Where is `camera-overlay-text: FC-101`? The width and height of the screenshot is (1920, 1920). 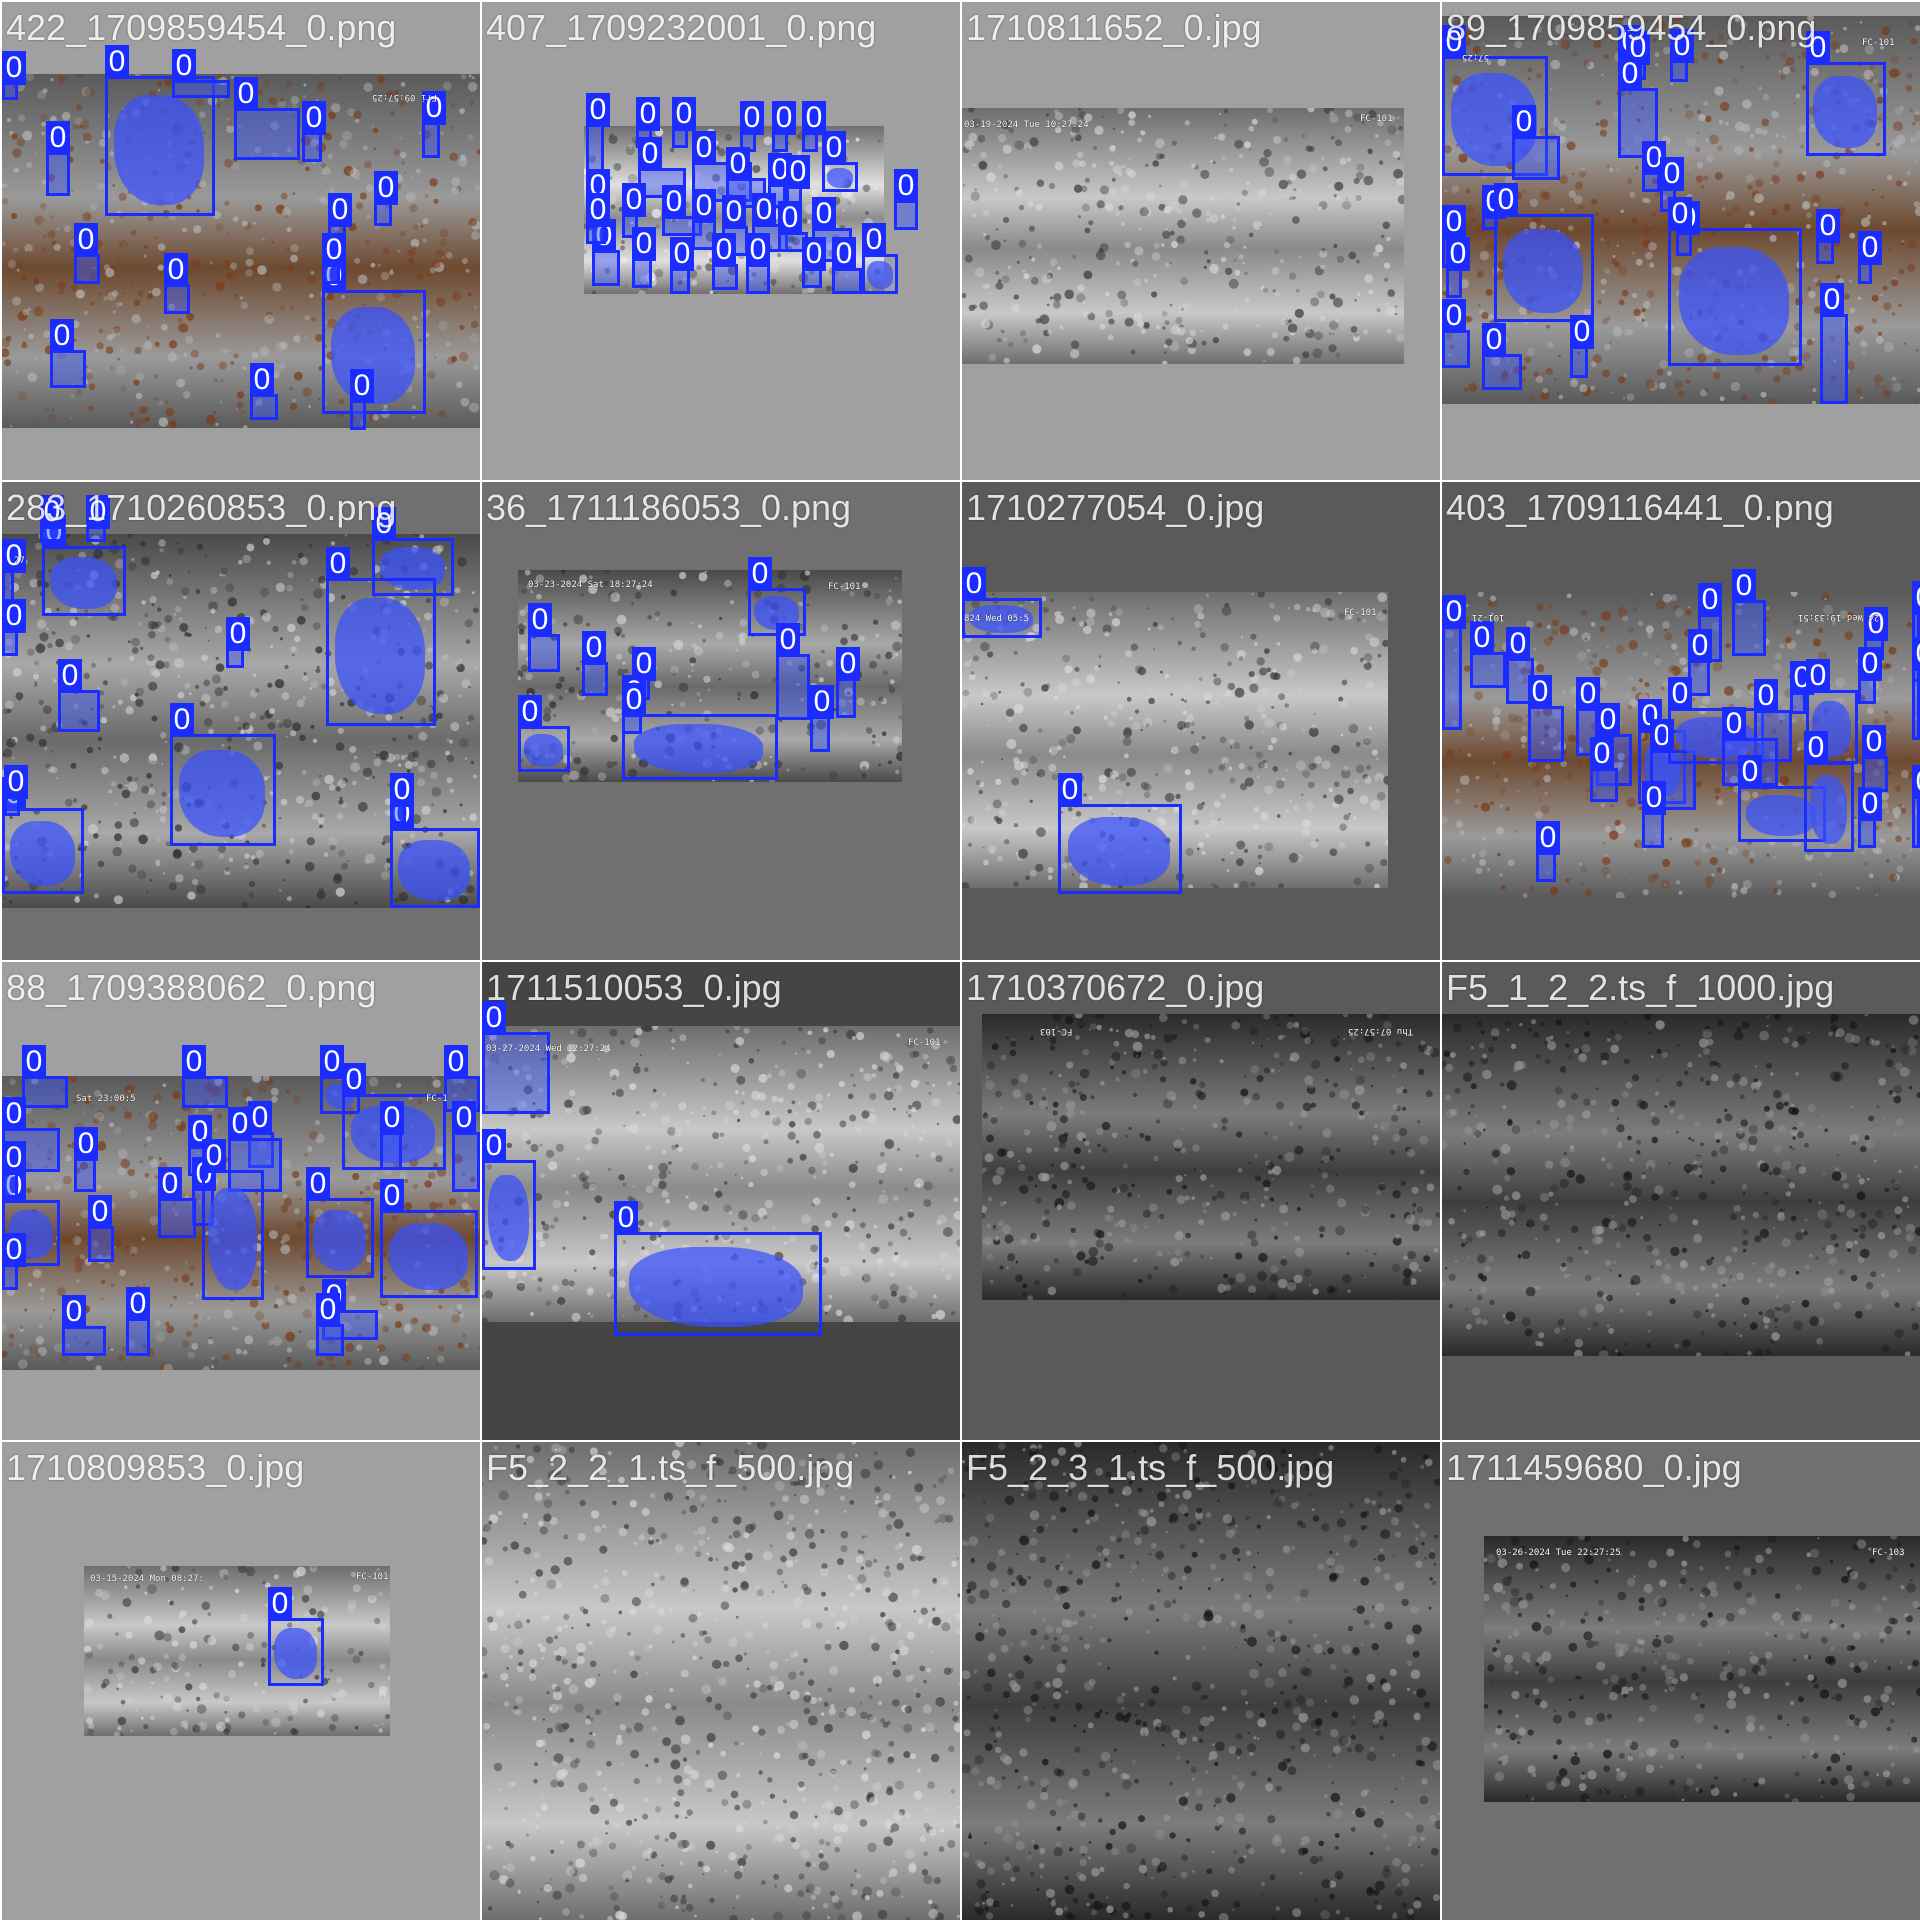
camera-overlay-text: FC-101 is located at coordinates (1878, 43).